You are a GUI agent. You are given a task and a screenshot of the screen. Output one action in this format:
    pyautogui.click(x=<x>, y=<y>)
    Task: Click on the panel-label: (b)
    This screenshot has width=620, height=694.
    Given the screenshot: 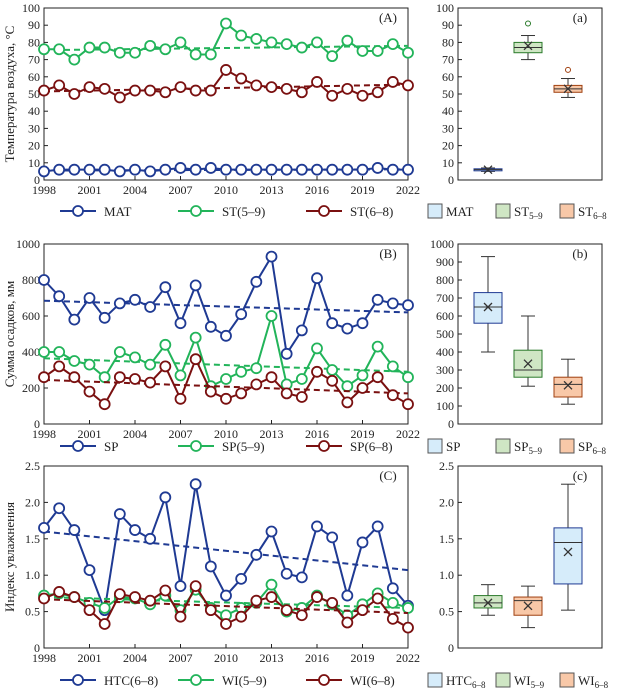 What is the action you would take?
    pyautogui.click(x=579, y=253)
    